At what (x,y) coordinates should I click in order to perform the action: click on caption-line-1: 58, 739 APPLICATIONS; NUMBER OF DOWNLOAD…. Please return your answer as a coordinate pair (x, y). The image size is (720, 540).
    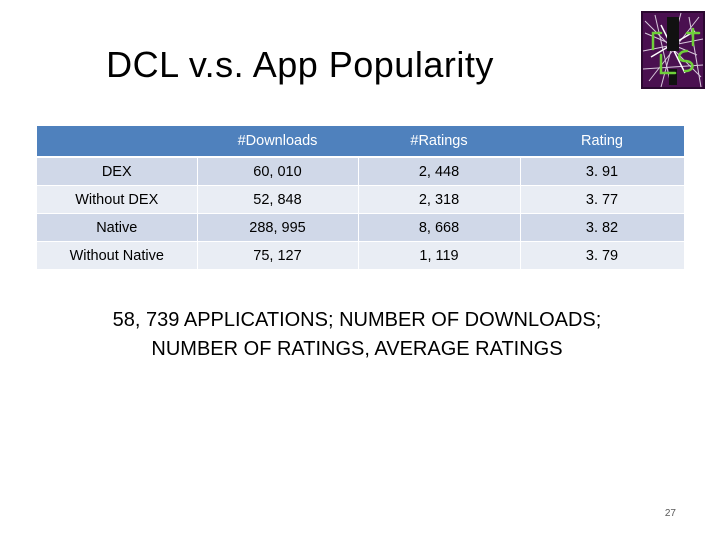
    Looking at the image, I should click on (357, 320).